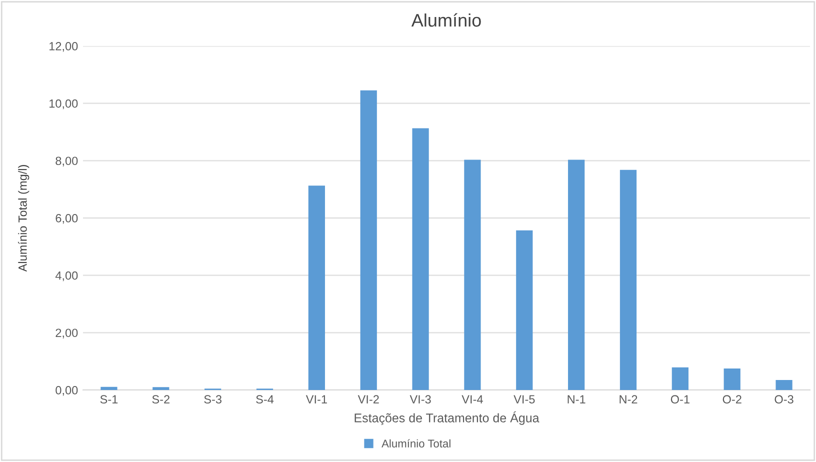  What do you see at coordinates (472, 399) in the screenshot?
I see `x-tick-label: VI-4` at bounding box center [472, 399].